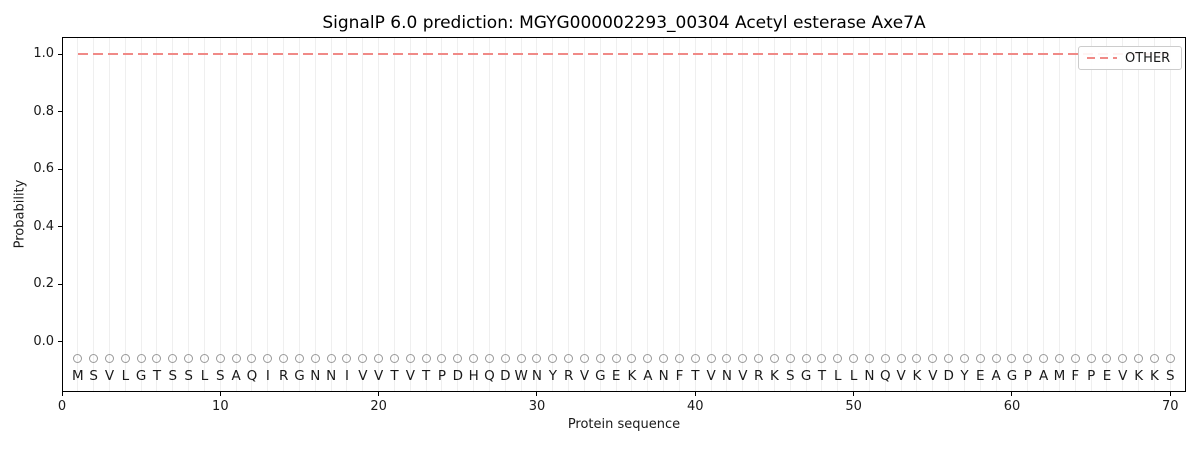 This screenshot has height=450, width=1200. I want to click on residue-letter: L, so click(838, 376).